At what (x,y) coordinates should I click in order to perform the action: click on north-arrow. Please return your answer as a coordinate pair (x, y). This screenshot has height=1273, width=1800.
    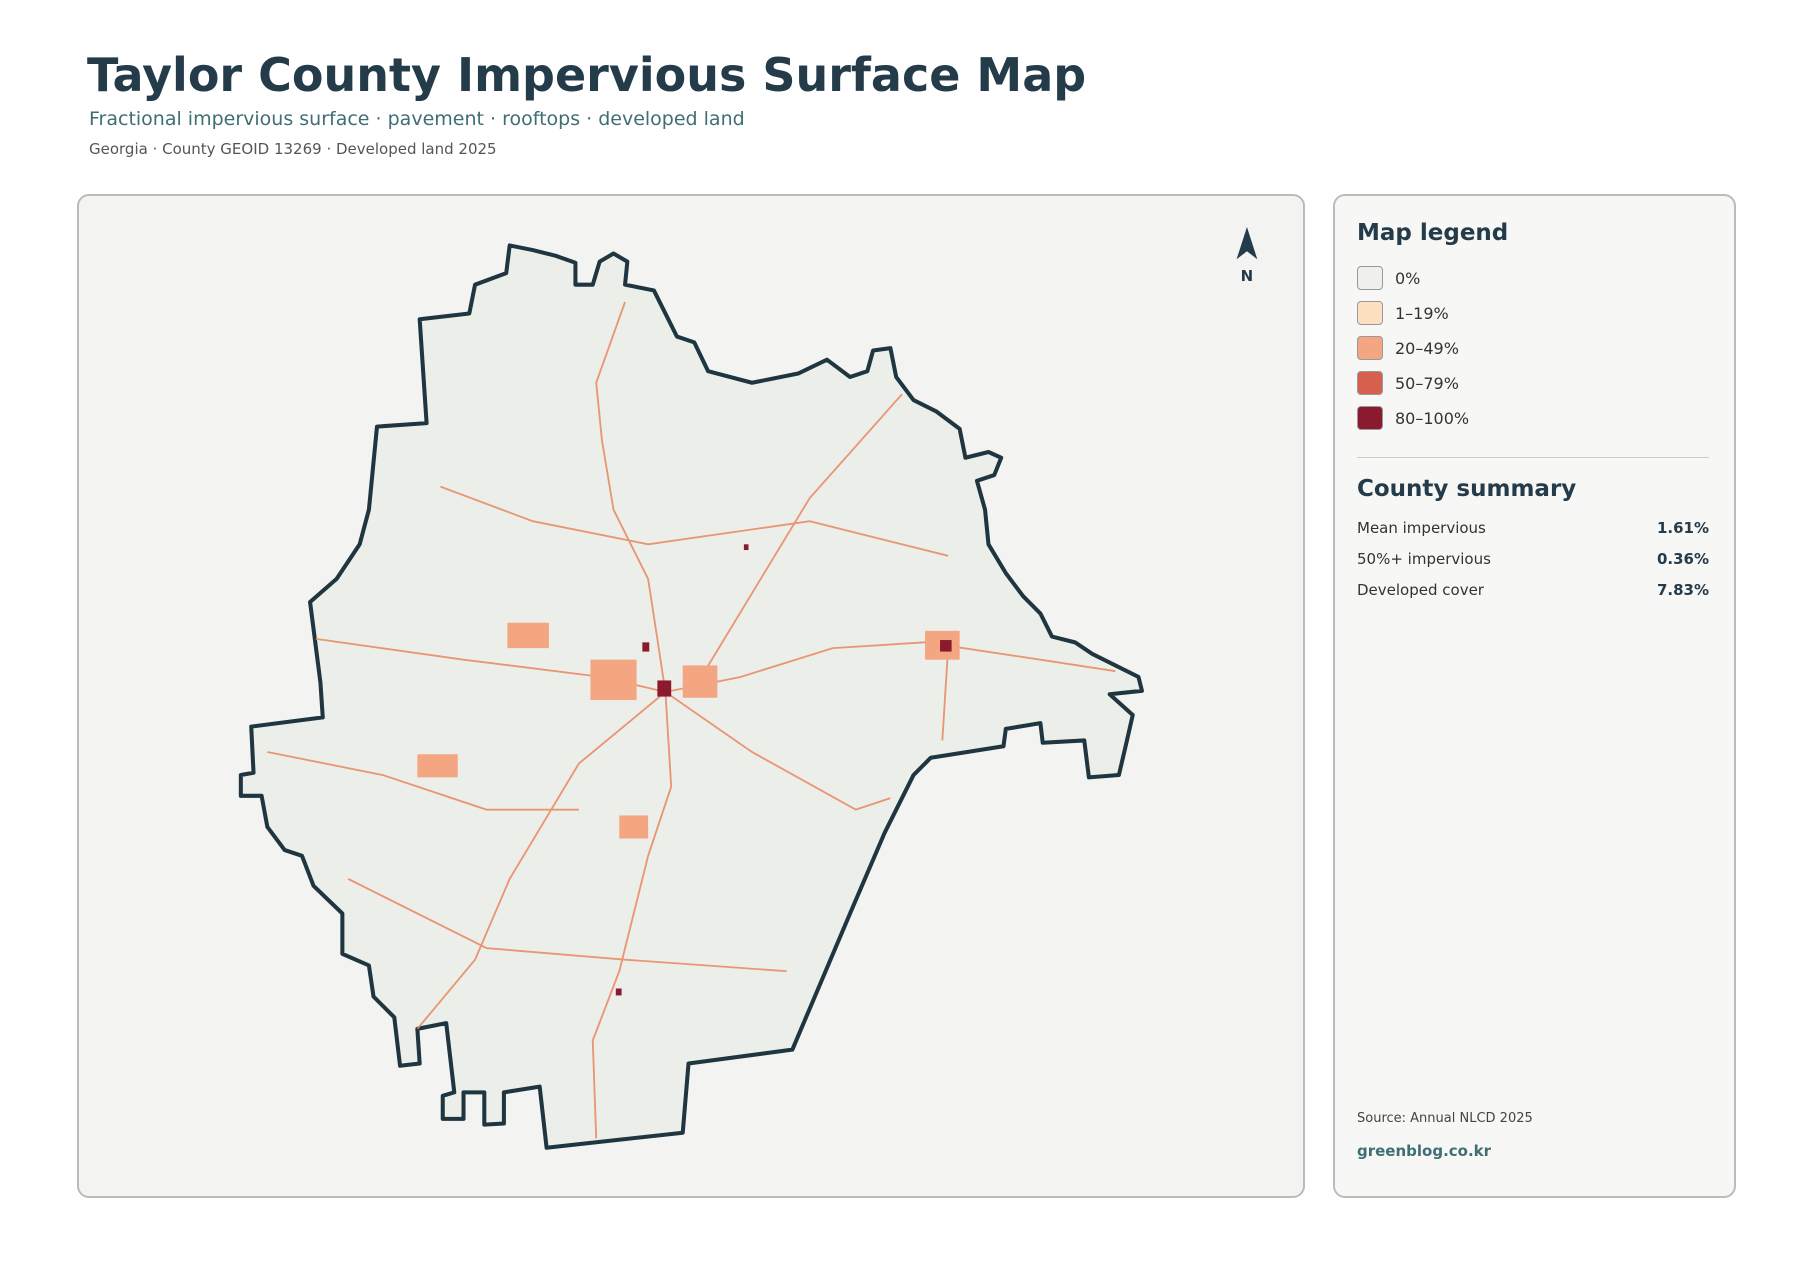
    Looking at the image, I should click on (1247, 243).